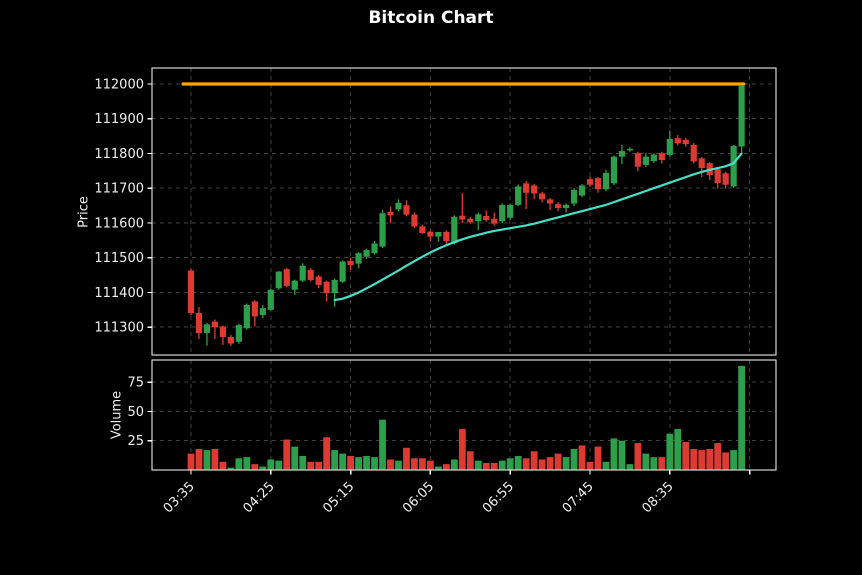  What do you see at coordinates (578, 497) in the screenshot?
I see `time-tick-label: 07:45` at bounding box center [578, 497].